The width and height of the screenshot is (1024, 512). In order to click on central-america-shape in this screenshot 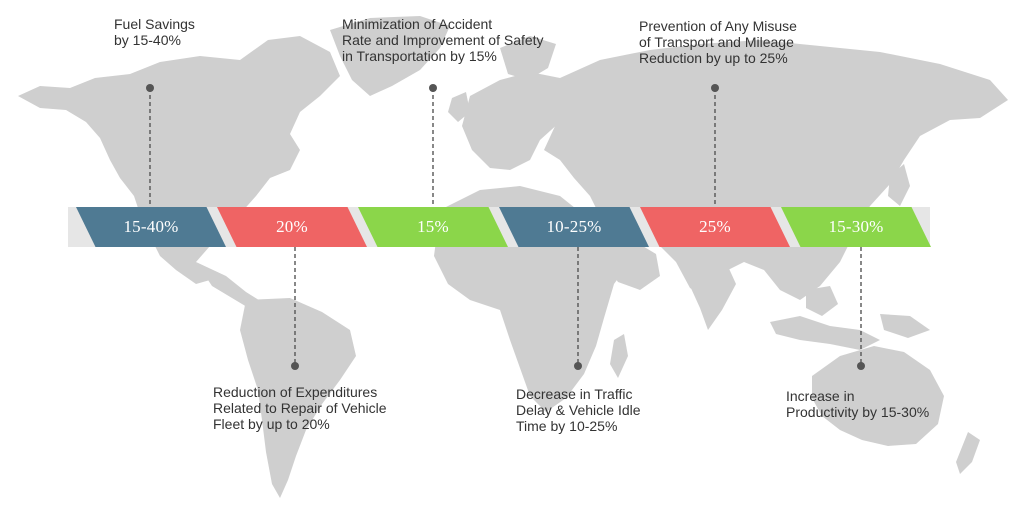, I will do `click(229, 286)`.